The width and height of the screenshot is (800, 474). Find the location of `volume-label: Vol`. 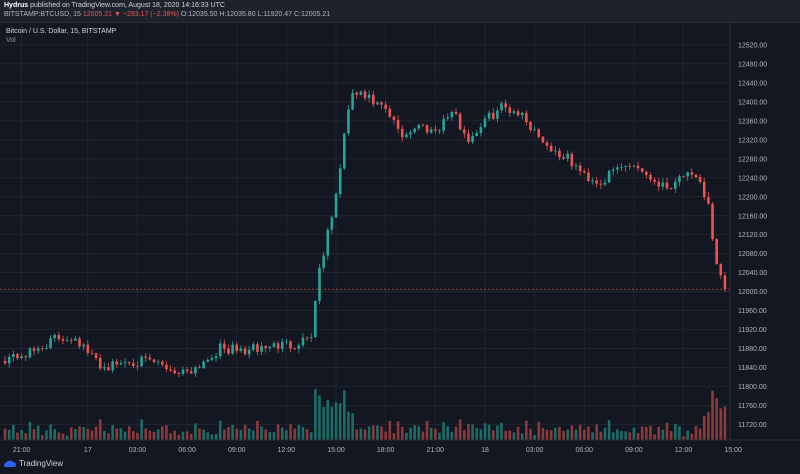

volume-label: Vol is located at coordinates (11, 40).